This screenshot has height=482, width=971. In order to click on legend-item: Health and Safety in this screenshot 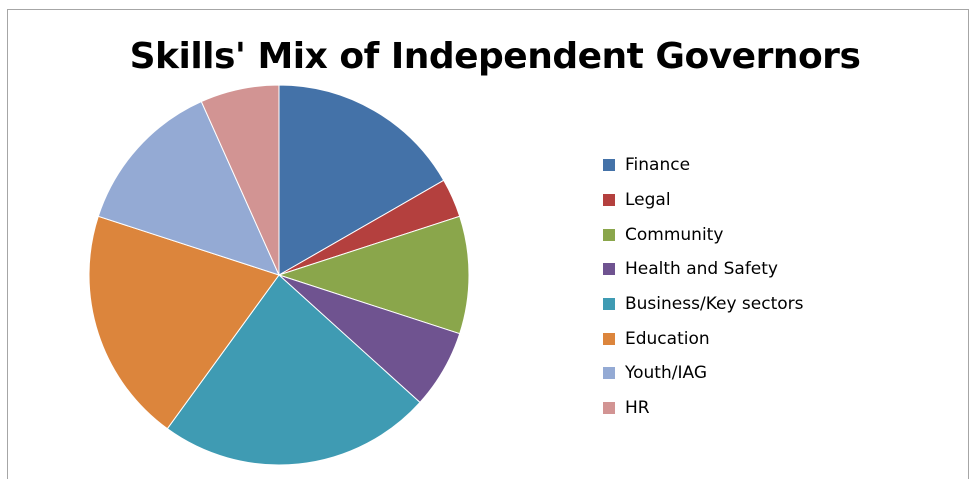, I will do `click(753, 269)`.